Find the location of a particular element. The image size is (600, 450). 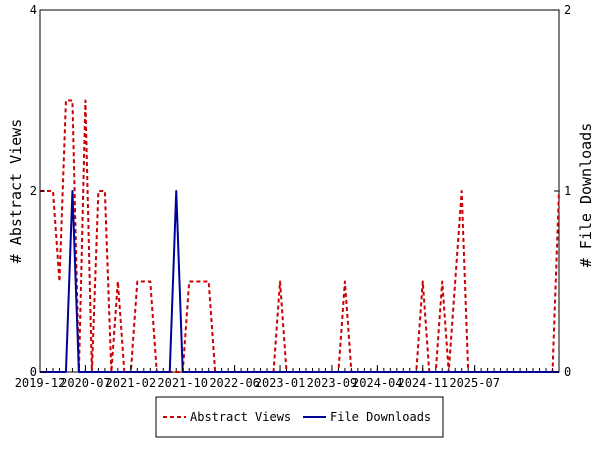

x-tick-label: 2020-07 is located at coordinates (85, 383).